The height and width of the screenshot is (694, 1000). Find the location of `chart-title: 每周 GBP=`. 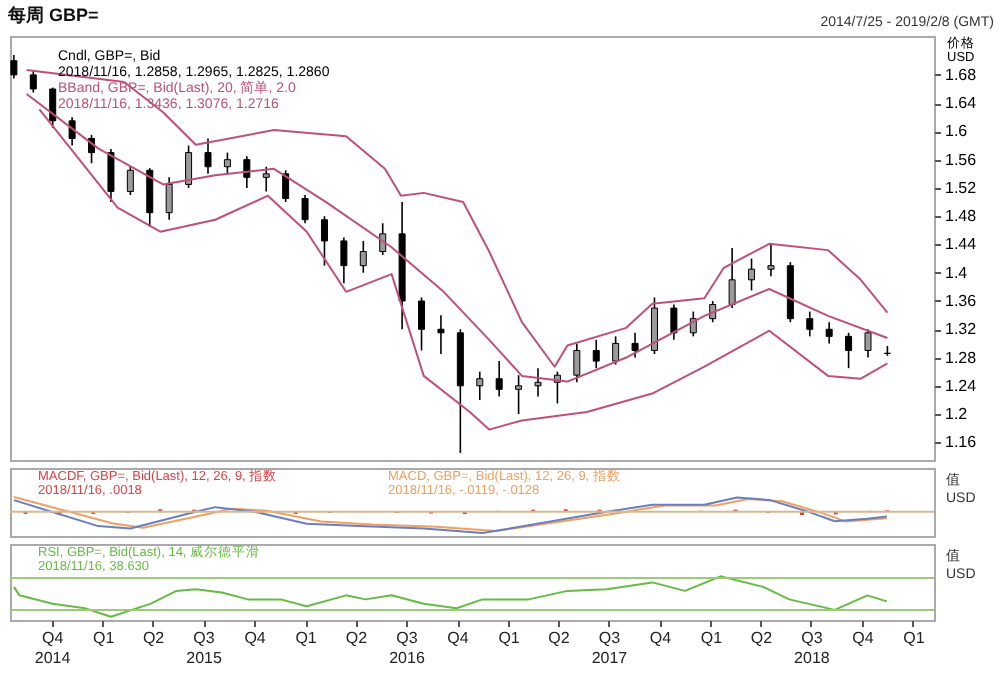

chart-title: 每周 GBP= is located at coordinates (52, 15).